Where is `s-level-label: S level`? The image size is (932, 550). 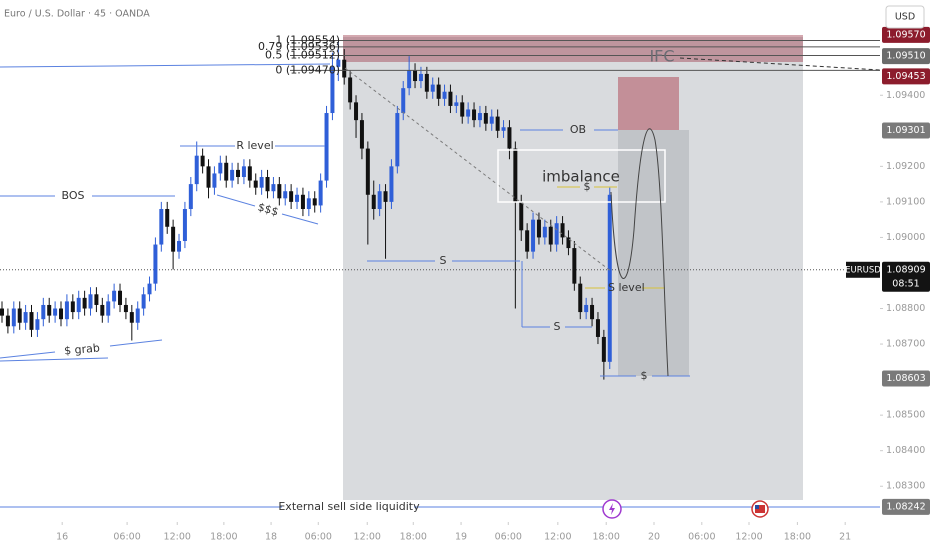 s-level-label: S level is located at coordinates (626, 287).